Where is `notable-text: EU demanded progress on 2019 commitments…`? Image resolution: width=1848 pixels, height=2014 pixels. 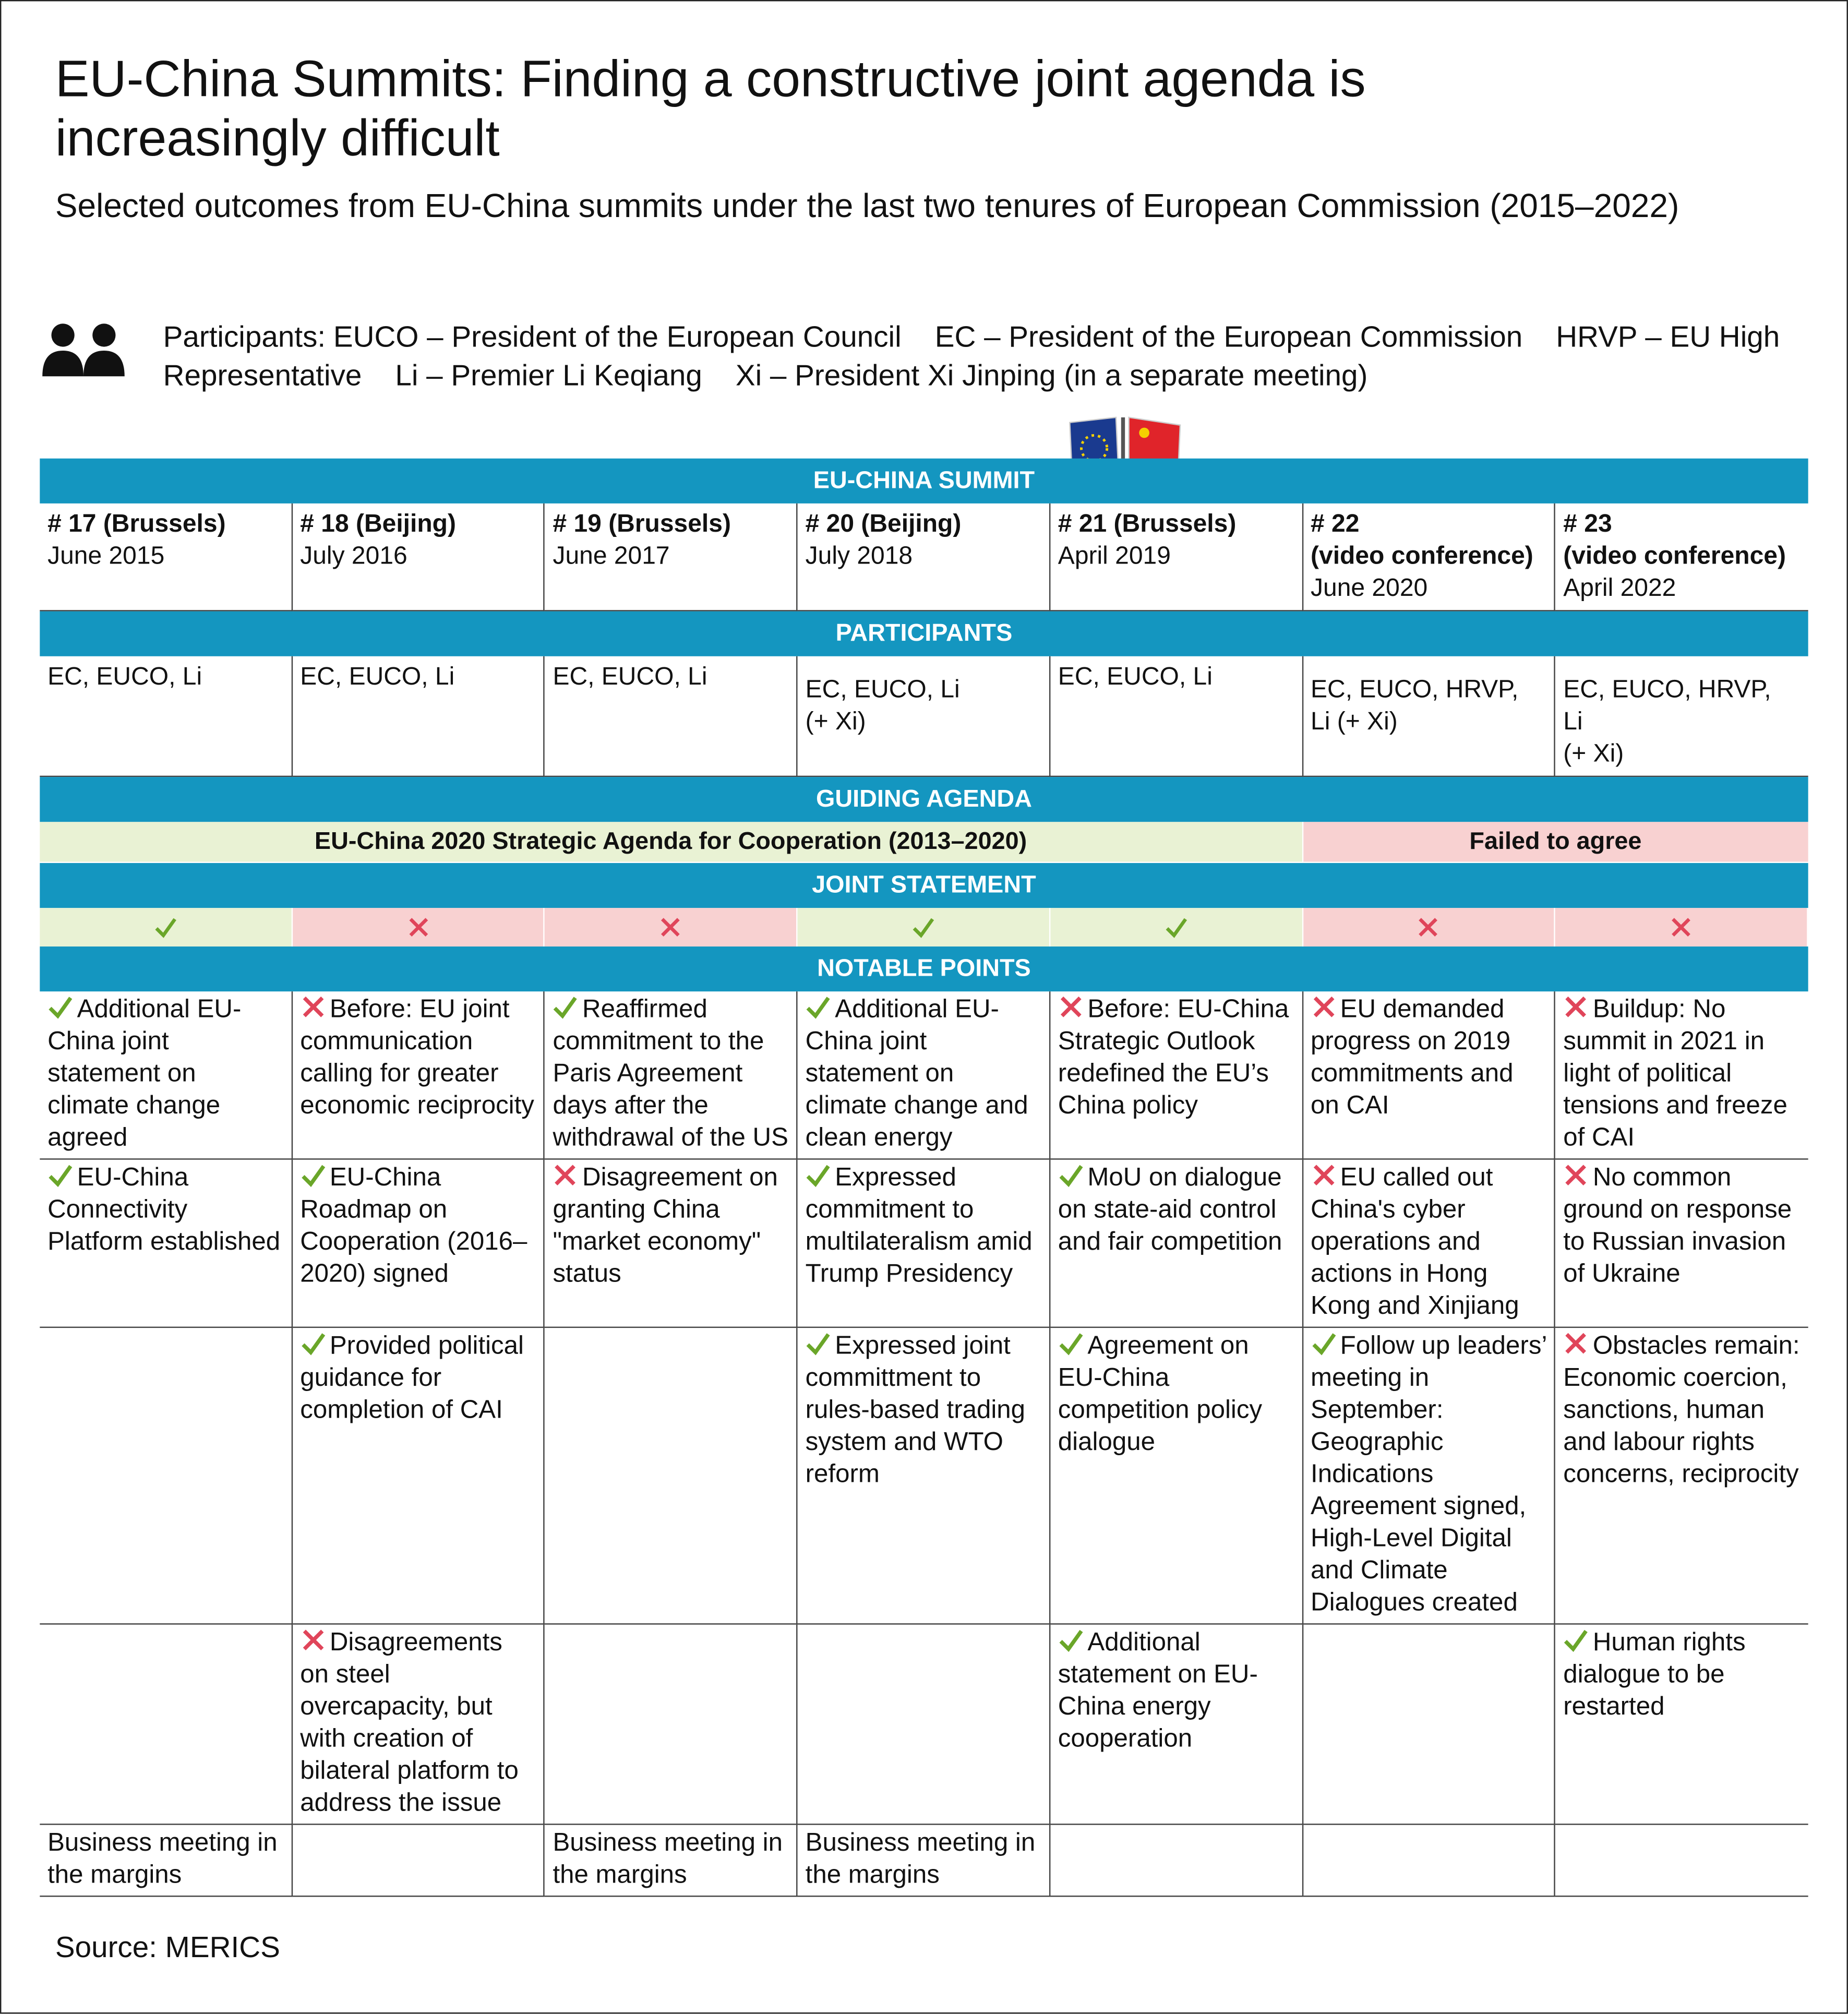 notable-text: EU demanded progress on 2019 commitments… is located at coordinates (1413, 1057).